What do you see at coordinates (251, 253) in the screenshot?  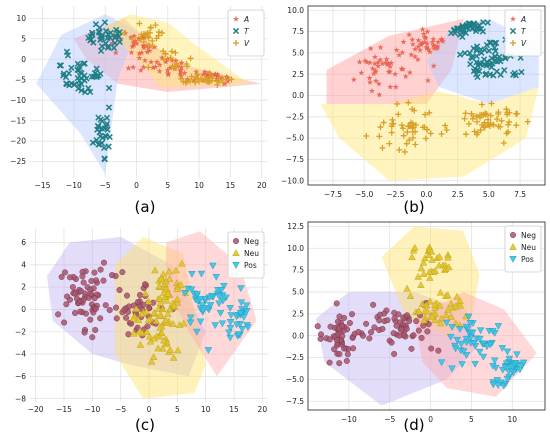 I see `legend-label-neu: Neu` at bounding box center [251, 253].